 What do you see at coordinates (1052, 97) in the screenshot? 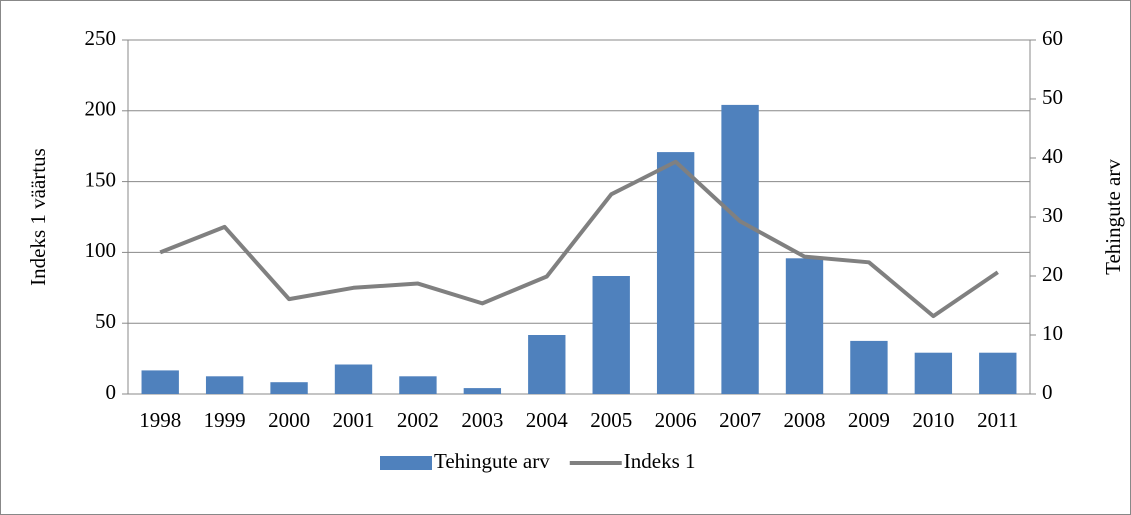
I see `y2-tick-label: 50` at bounding box center [1052, 97].